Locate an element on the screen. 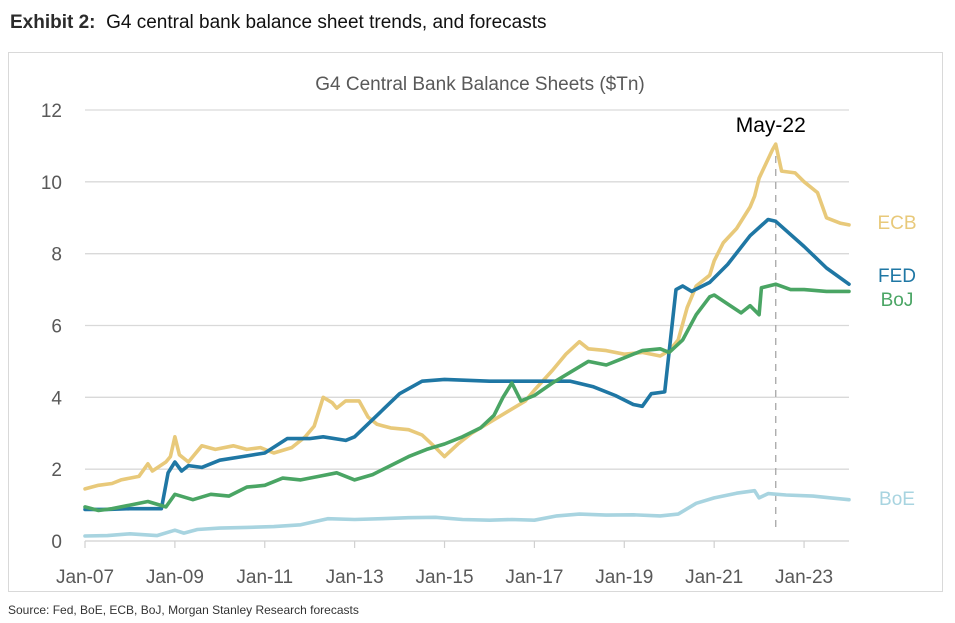  y-tick-label: 0 is located at coordinates (56, 542).